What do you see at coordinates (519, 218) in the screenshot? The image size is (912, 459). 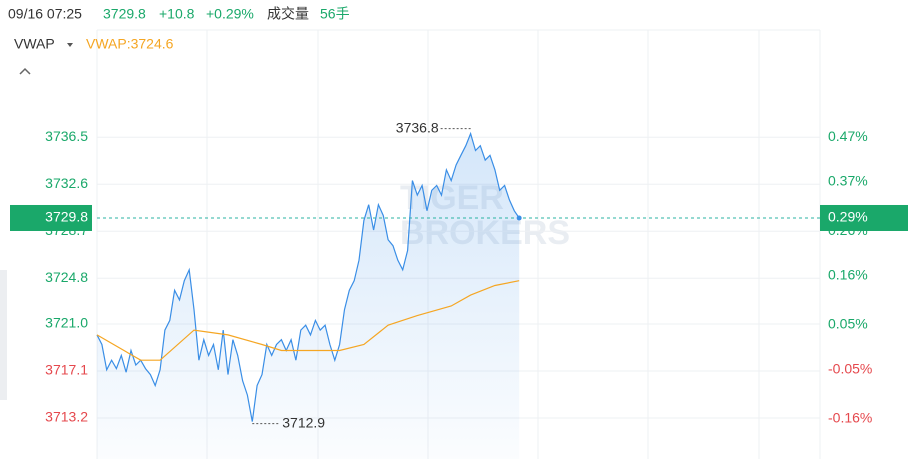 I see `last-price-dot` at bounding box center [519, 218].